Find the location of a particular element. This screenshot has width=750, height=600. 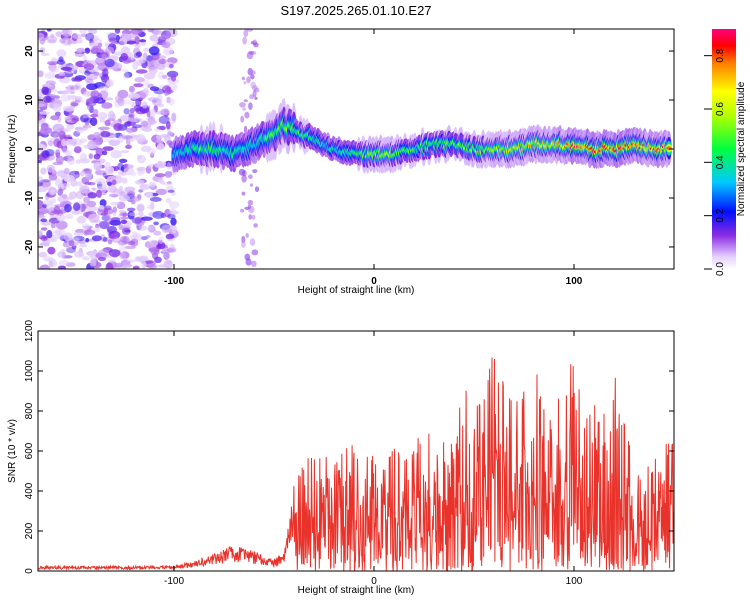

snr-y-tick-label: 0 is located at coordinates (29, 571).